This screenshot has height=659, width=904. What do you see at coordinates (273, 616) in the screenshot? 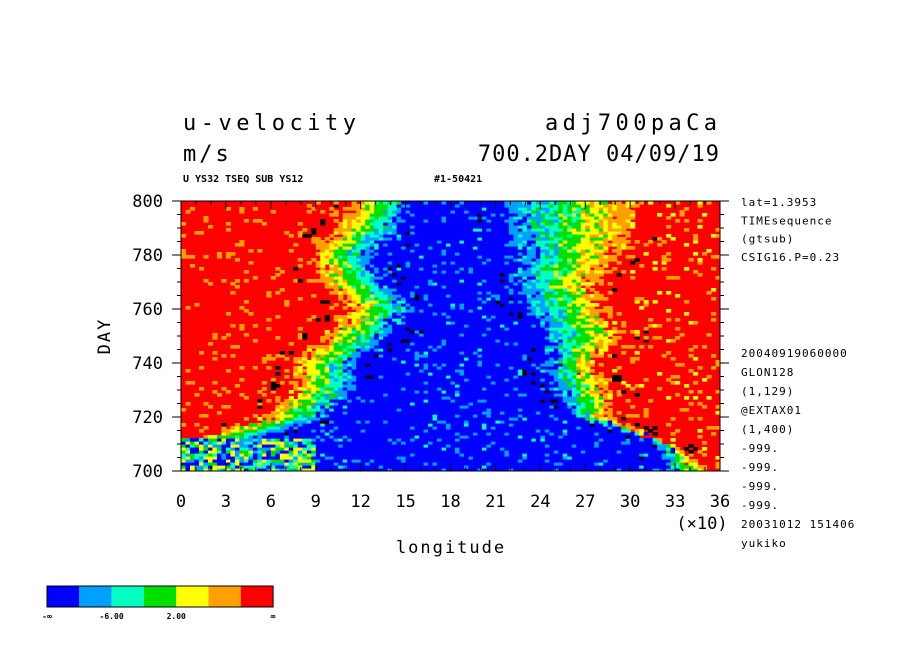
I see `colorbar-label: ∞` at bounding box center [273, 616].